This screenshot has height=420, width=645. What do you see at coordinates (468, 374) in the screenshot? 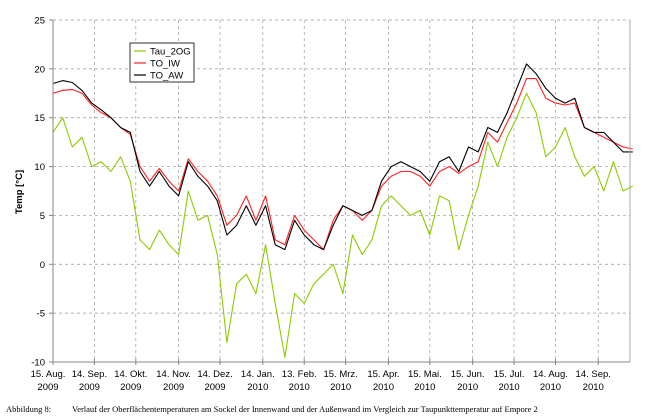
I see `x-tick-label: 15. Jun.` at bounding box center [468, 374].